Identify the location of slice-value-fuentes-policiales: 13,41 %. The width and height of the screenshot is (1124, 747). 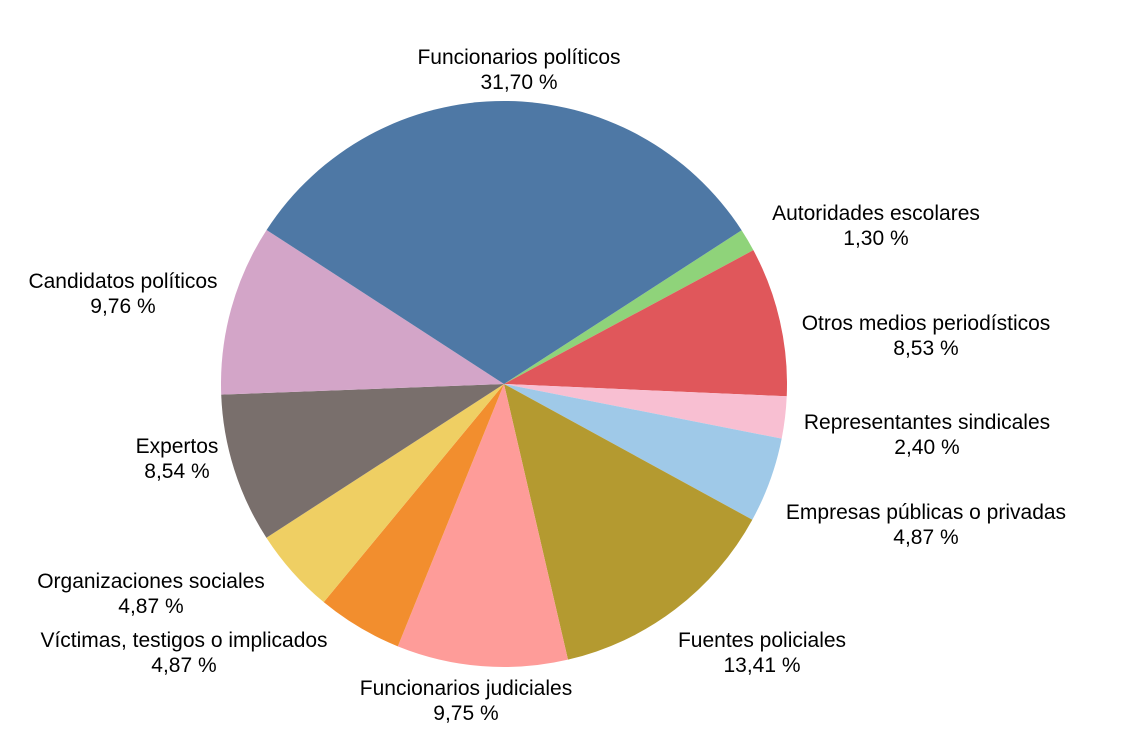
(761, 665).